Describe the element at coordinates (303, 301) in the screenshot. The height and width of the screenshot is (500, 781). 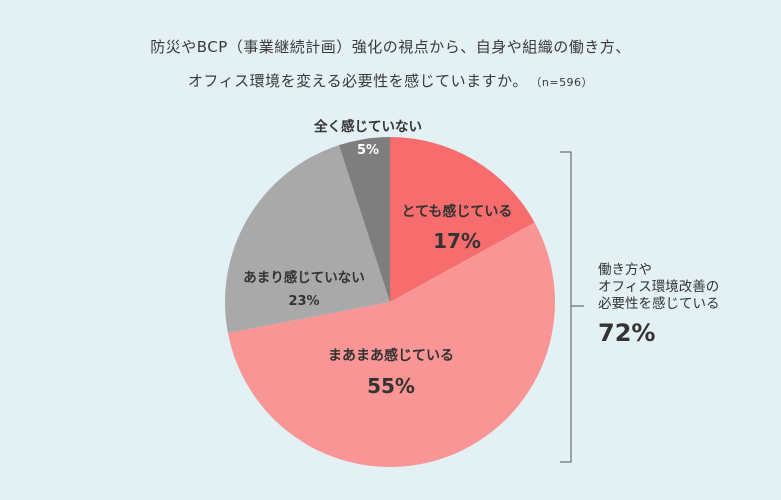
I see `value-amari: 23%` at that location.